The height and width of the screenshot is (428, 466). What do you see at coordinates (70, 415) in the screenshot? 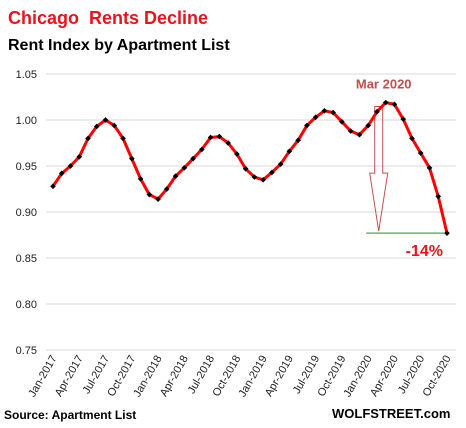
I see `source-note: Source: Apartment List` at bounding box center [70, 415].